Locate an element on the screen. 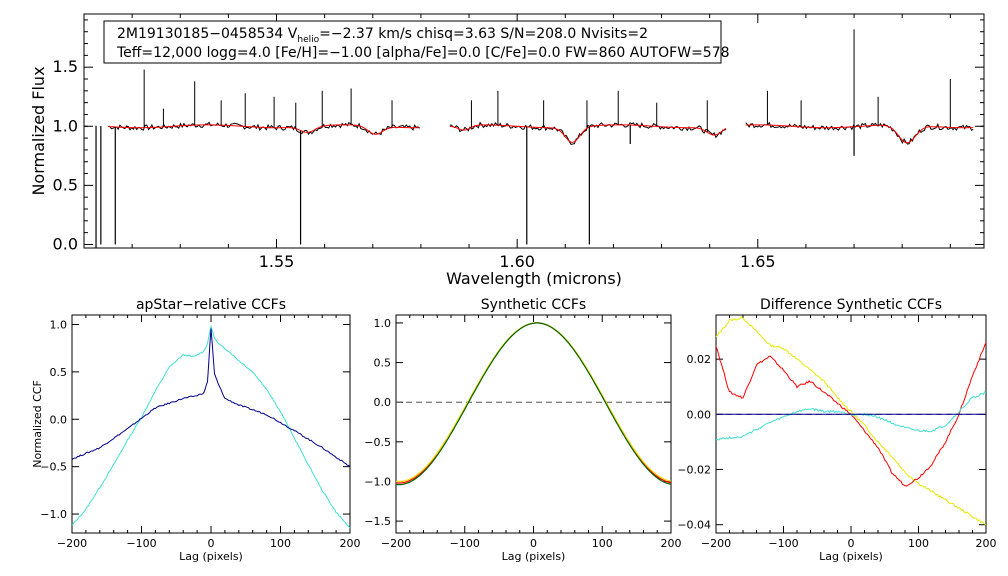 This screenshot has height=576, width=1008. difference-y-tick-label: −0.02 is located at coordinates (694, 470).